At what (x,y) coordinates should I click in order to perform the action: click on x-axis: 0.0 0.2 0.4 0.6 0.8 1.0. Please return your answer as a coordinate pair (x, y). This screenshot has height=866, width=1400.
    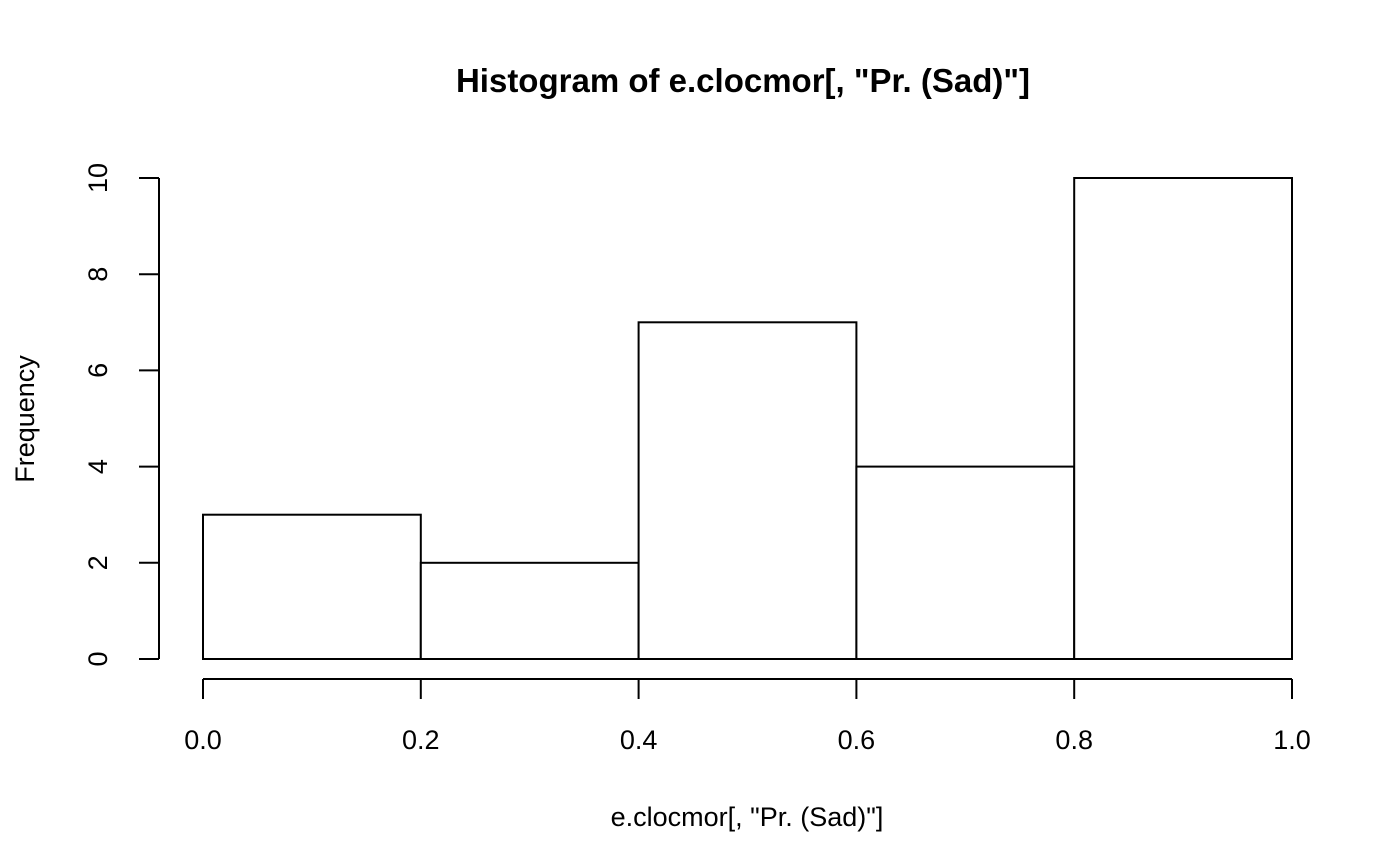
    Looking at the image, I should click on (747, 716).